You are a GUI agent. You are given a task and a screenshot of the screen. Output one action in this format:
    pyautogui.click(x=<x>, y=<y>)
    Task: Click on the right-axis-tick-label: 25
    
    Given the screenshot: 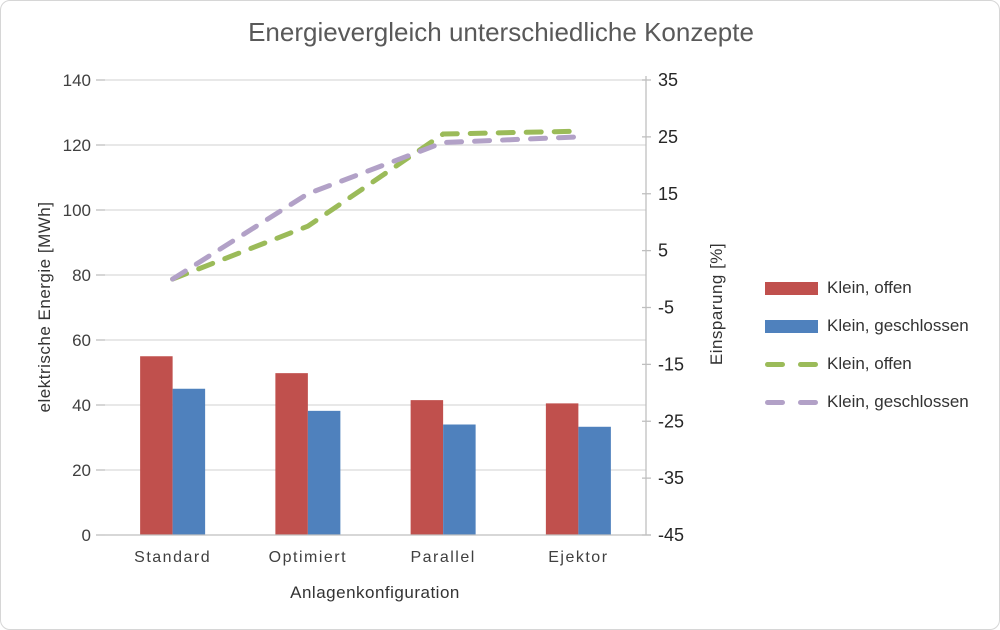 What is the action you would take?
    pyautogui.click(x=668, y=137)
    